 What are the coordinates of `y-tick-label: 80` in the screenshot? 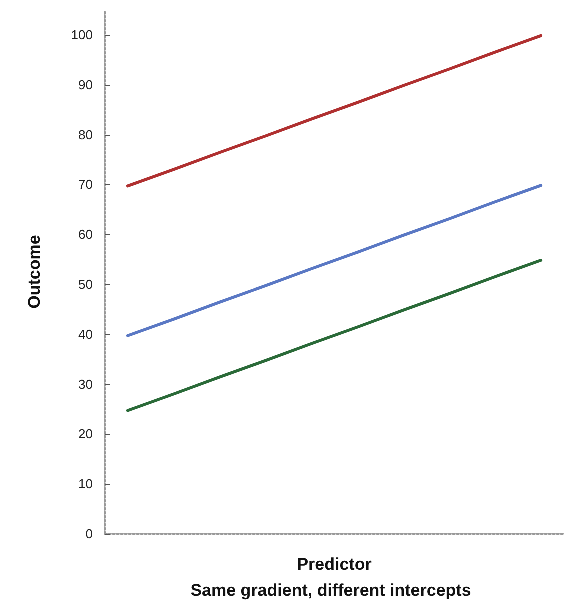 It's located at (85, 134).